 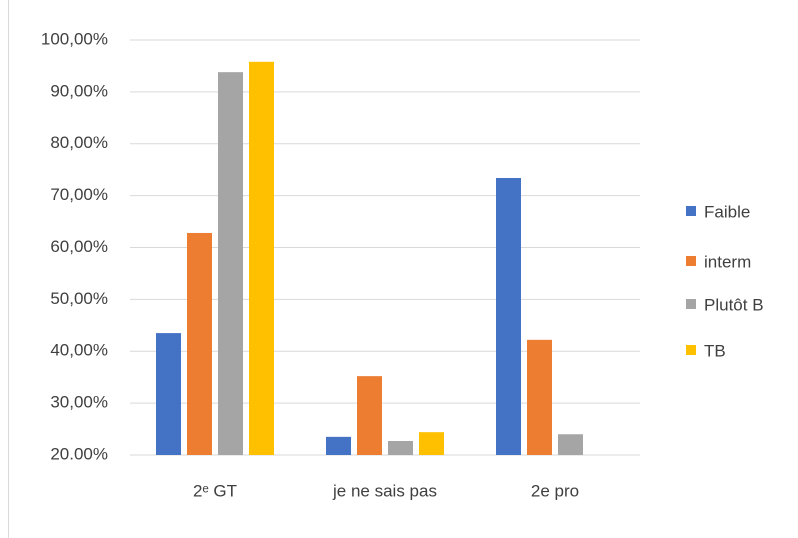 I want to click on legend-label: interm, so click(x=727, y=261).